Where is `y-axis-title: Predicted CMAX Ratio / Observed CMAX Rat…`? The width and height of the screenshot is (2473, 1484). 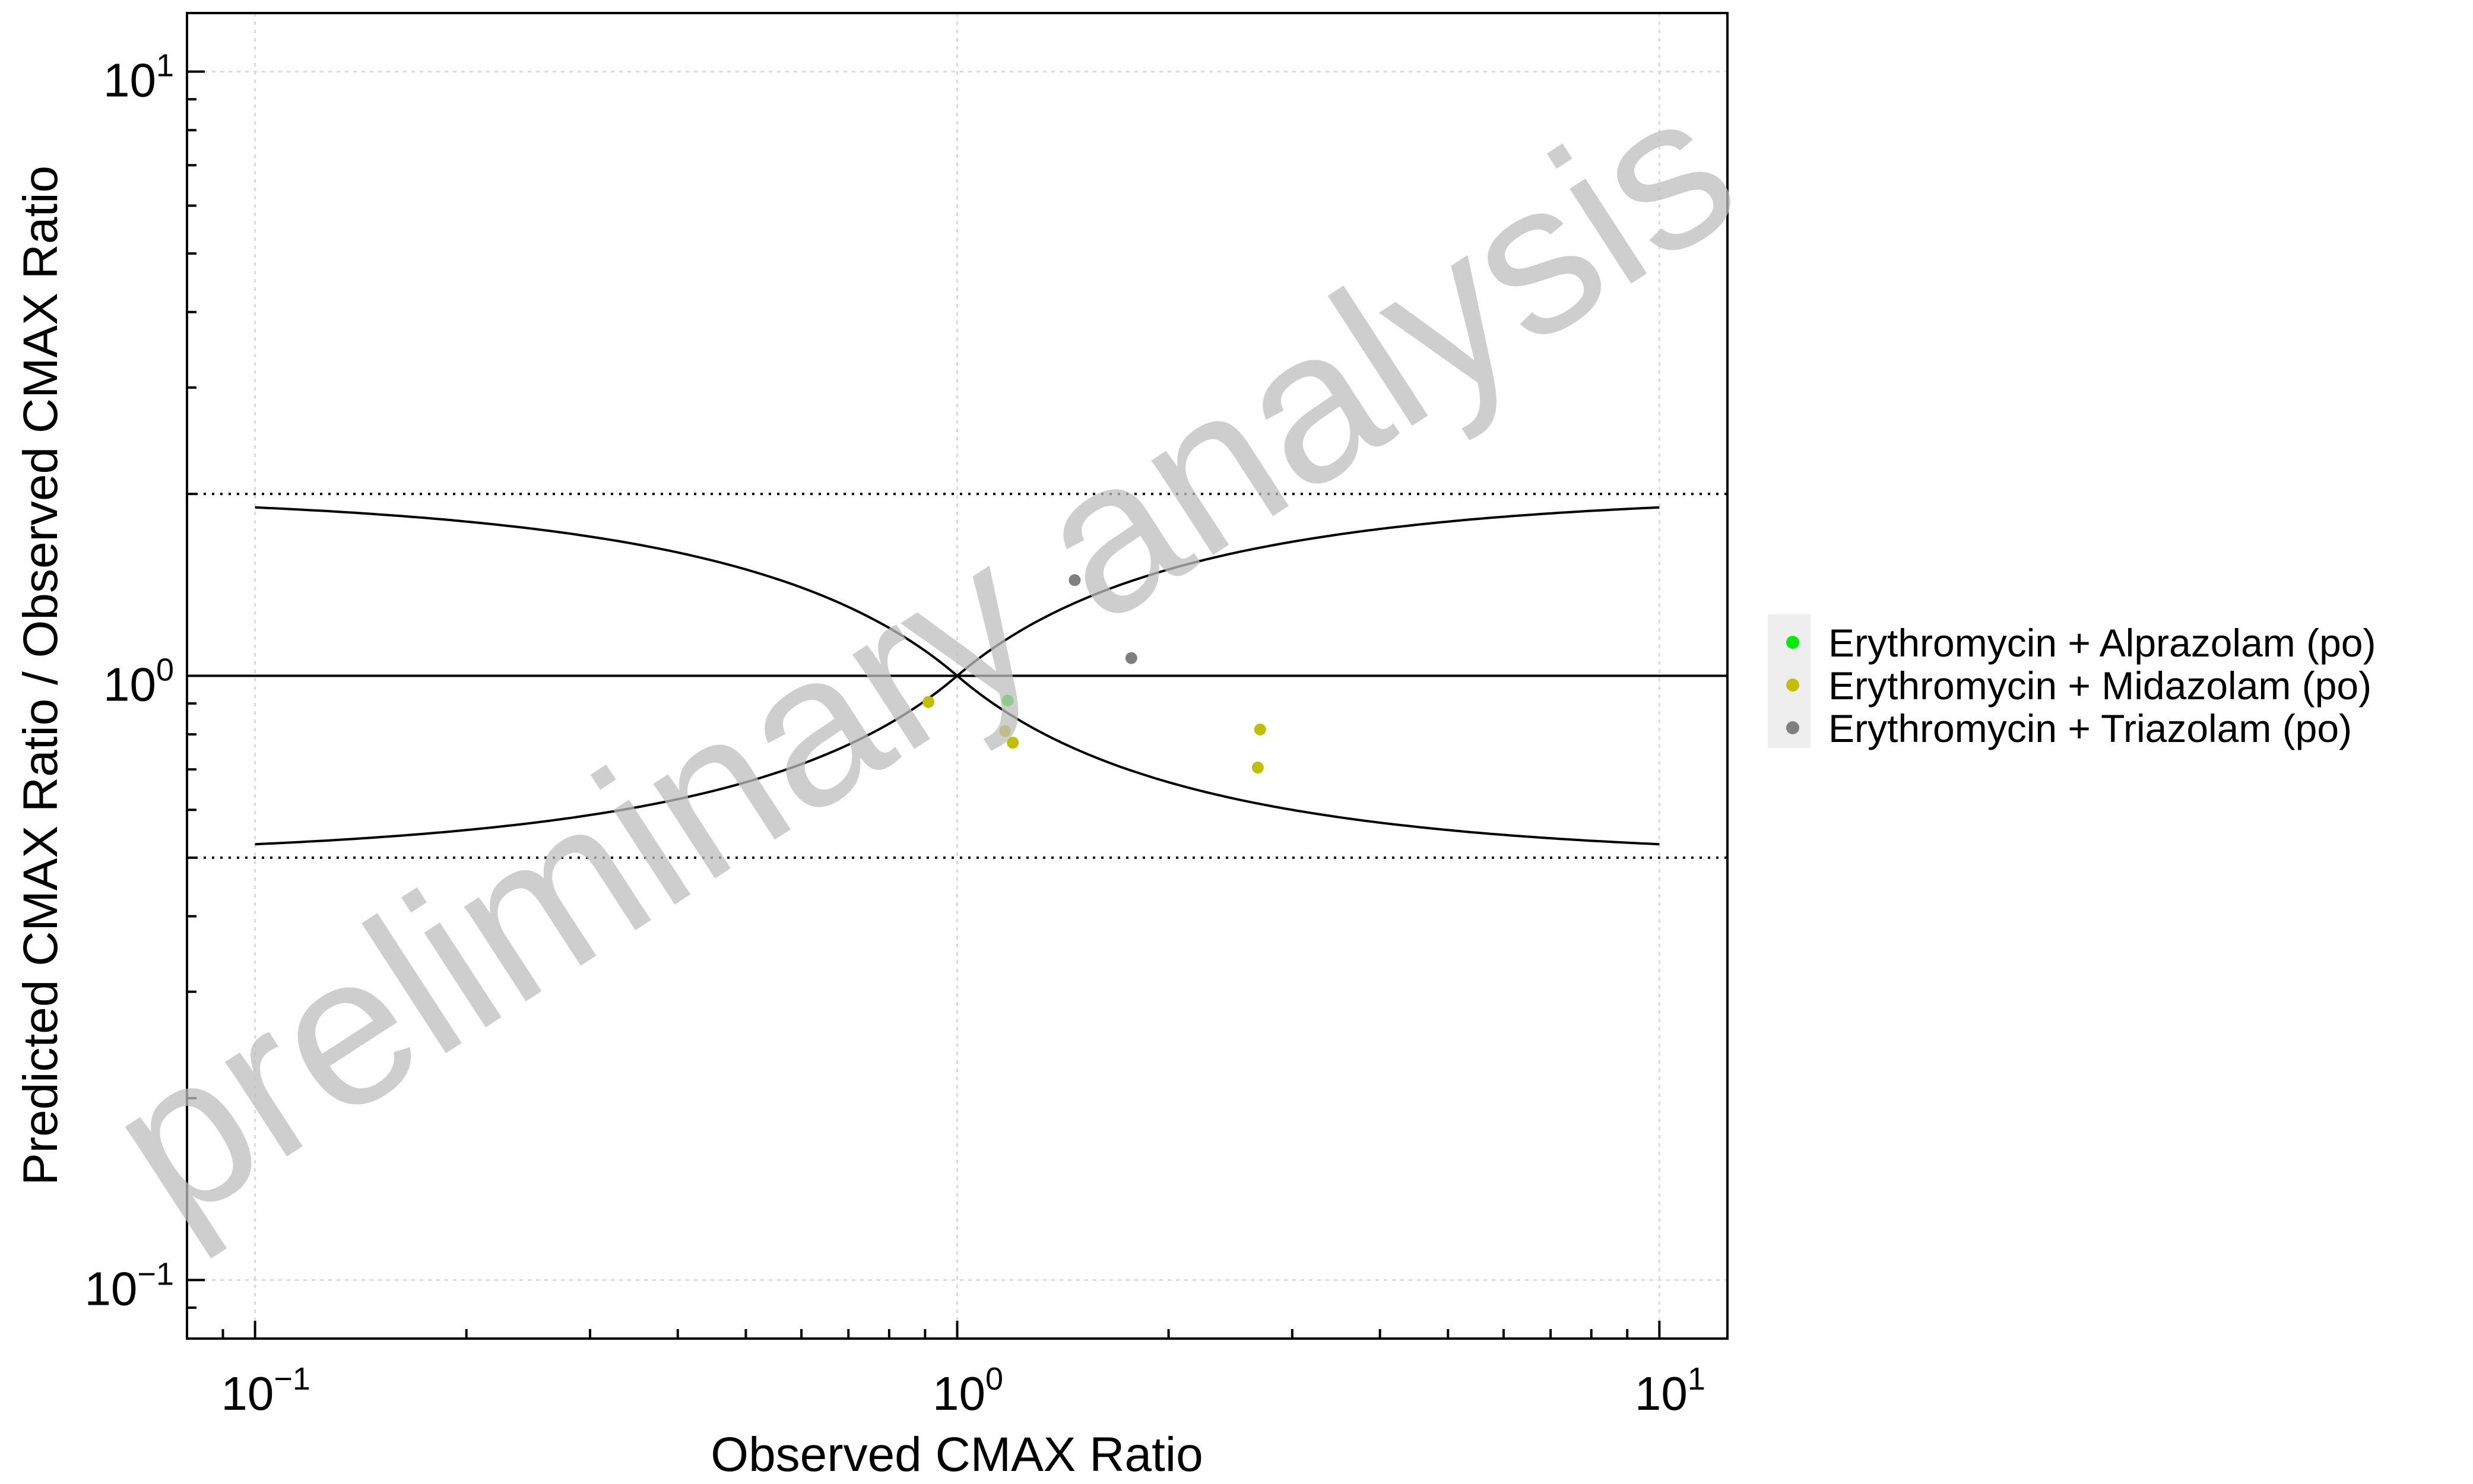 y-axis-title: Predicted CMAX Ratio / Observed CMAX Rat… is located at coordinates (41, 675).